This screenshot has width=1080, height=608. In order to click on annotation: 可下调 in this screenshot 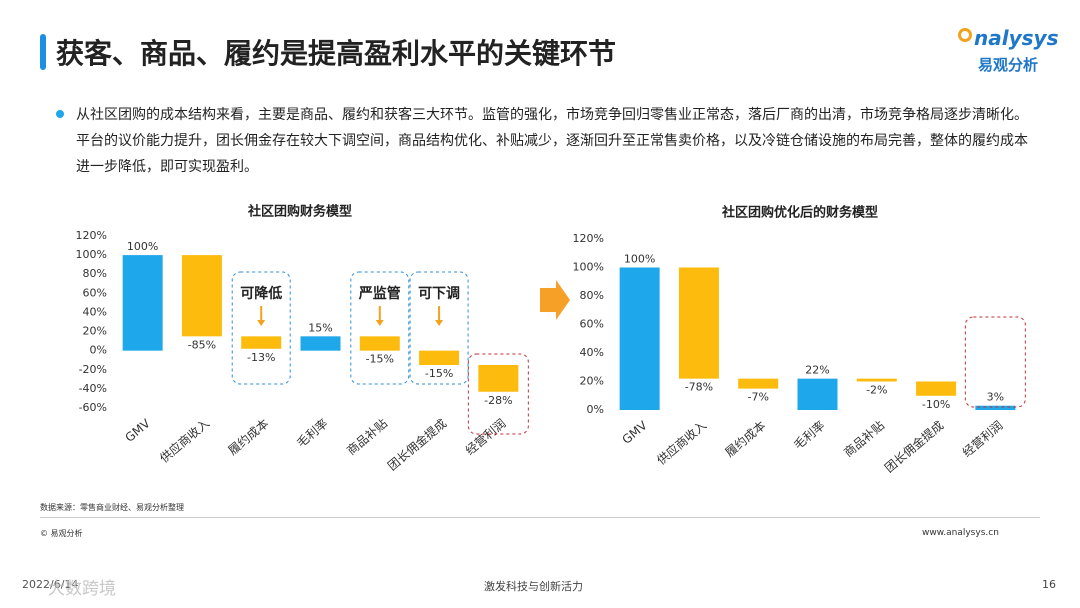, I will do `click(439, 294)`.